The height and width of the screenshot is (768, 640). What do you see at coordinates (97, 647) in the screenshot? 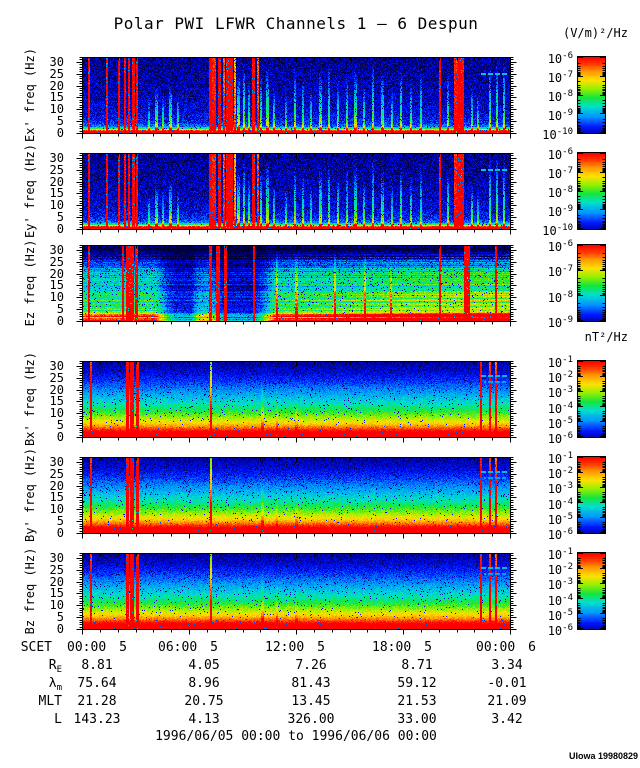
I see `time-tick-0: 00:00 5` at bounding box center [97, 647].